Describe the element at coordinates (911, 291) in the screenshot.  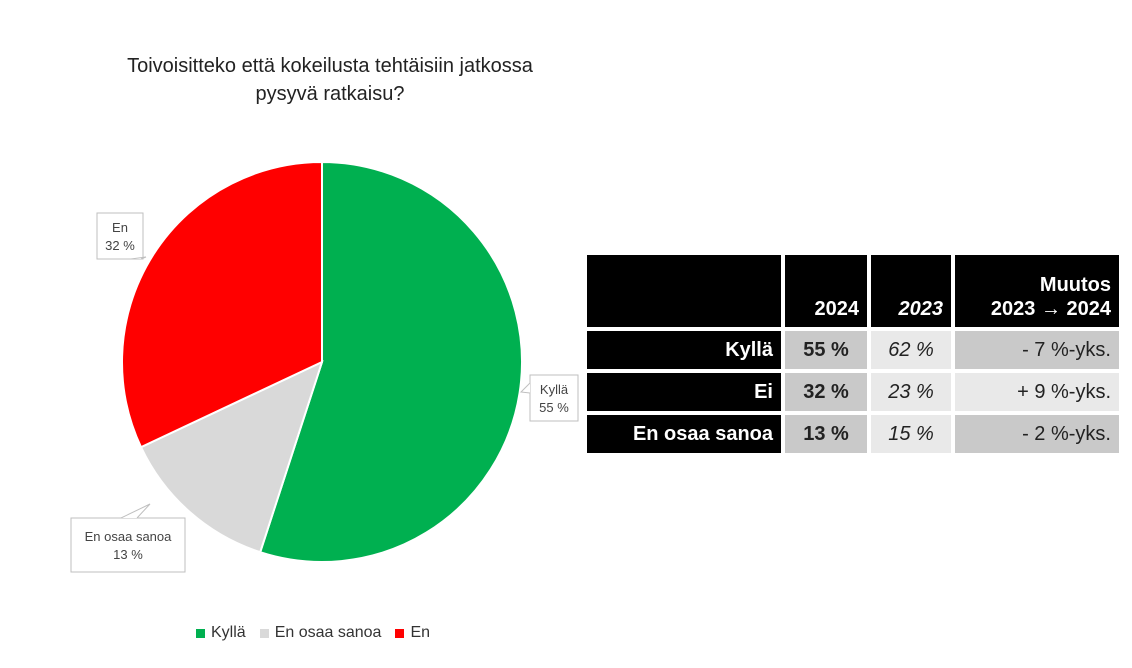
I see `table-header-2023: 2023` at that location.